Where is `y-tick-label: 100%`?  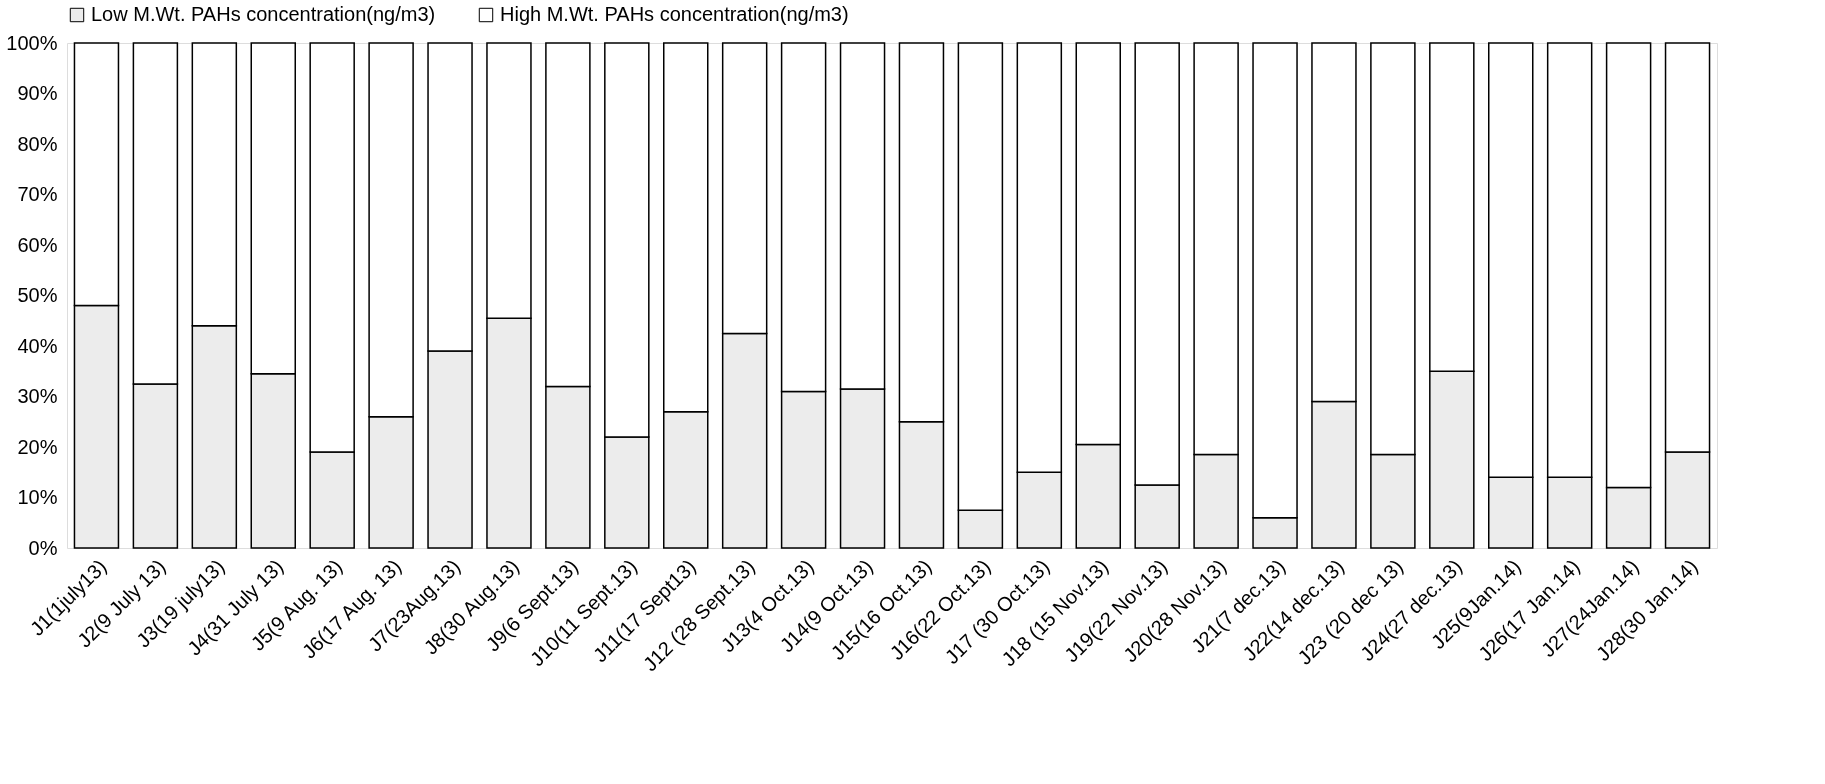
y-tick-label: 100% is located at coordinates (32, 42).